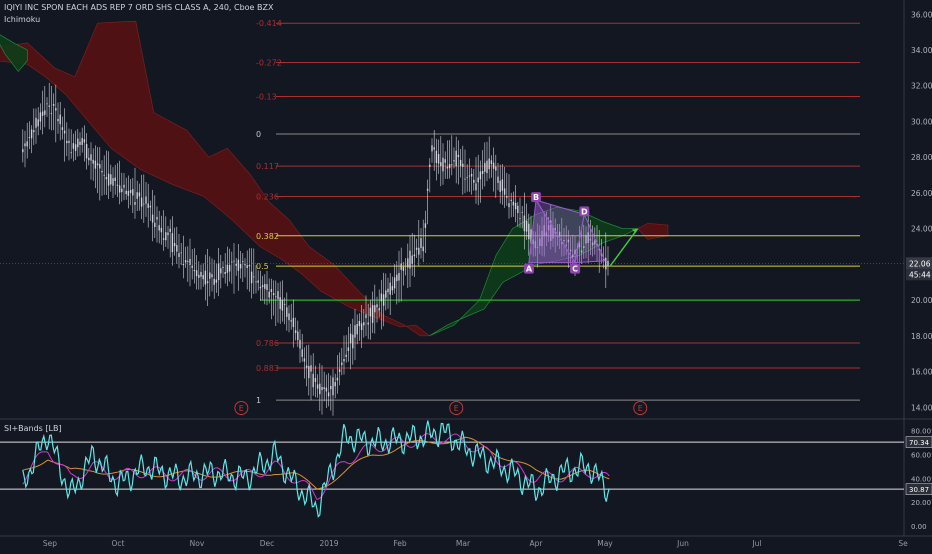 This screenshot has width=932, height=554. What do you see at coordinates (197, 543) in the screenshot?
I see `time-axis-tick-label: Nov` at bounding box center [197, 543].